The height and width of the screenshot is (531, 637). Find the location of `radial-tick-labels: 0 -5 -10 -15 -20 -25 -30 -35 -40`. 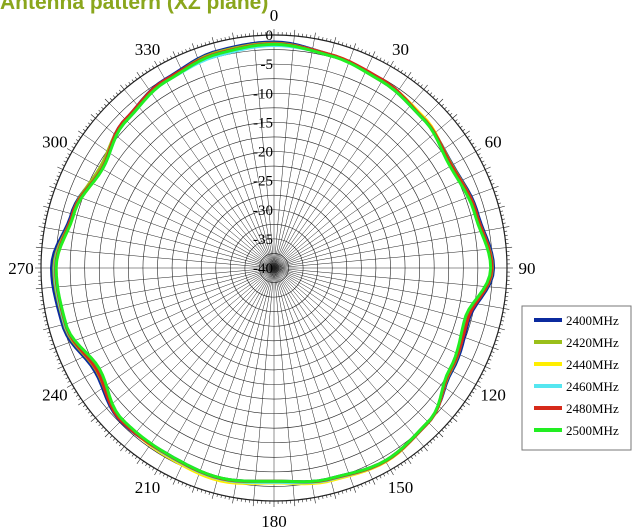

radial-tick-labels: 0 -5 -10 -15 -20 -25 -30 -35 -40 is located at coordinates (263, 152).